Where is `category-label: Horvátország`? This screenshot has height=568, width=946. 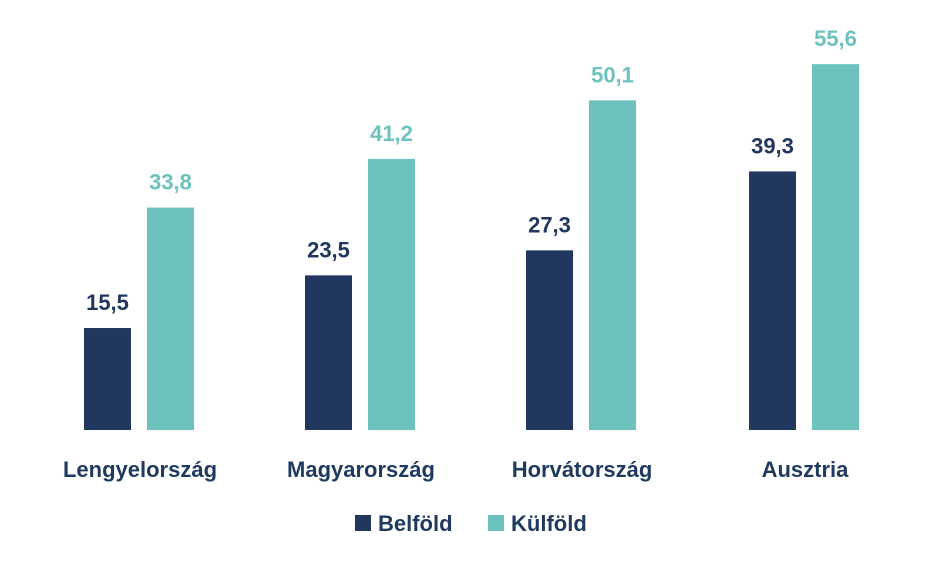 category-label: Horvátország is located at coordinates (582, 469).